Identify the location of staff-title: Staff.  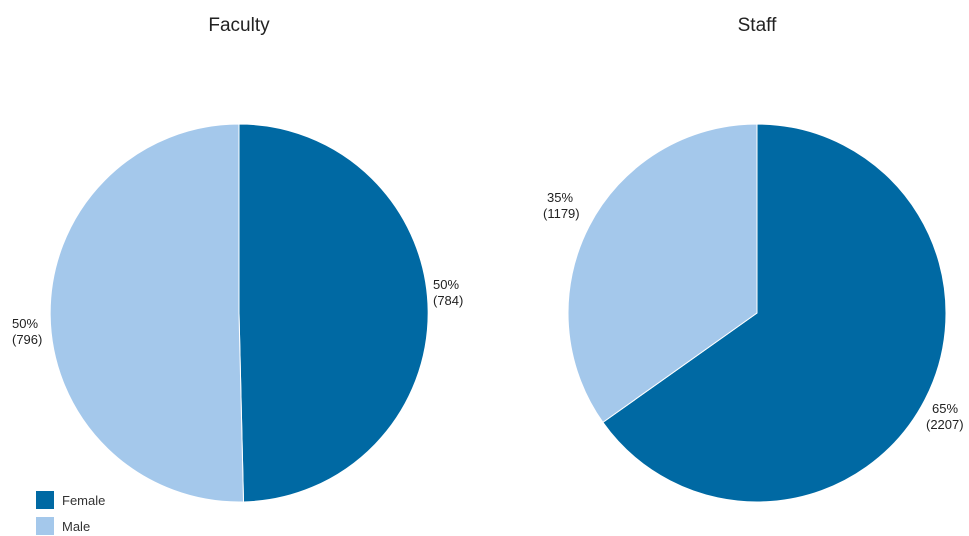
(757, 25).